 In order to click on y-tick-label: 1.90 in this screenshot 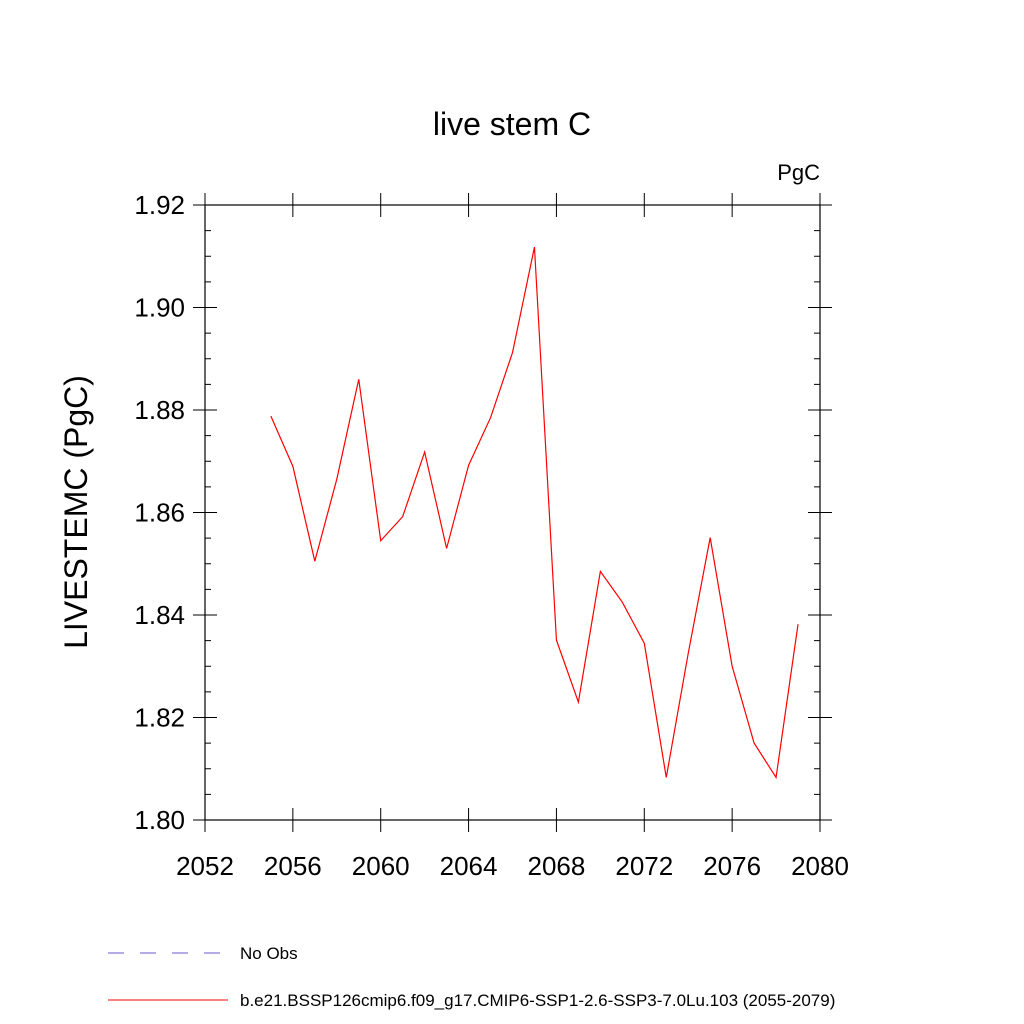, I will do `click(159, 308)`.